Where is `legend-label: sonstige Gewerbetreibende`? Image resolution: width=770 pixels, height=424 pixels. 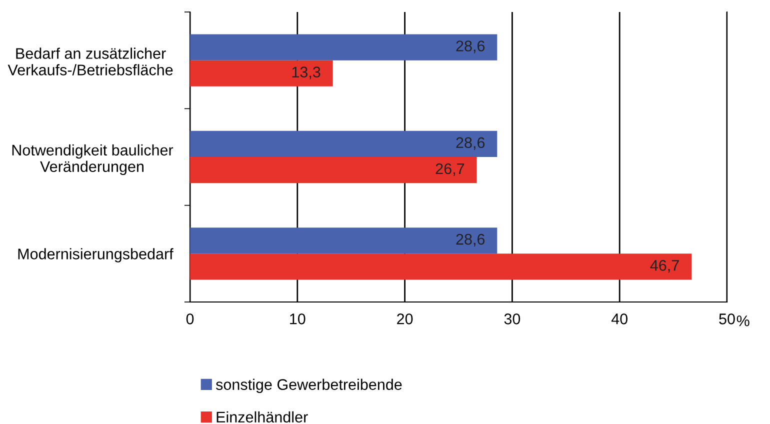 legend-label: sonstige Gewerbetreibende is located at coordinates (309, 385).